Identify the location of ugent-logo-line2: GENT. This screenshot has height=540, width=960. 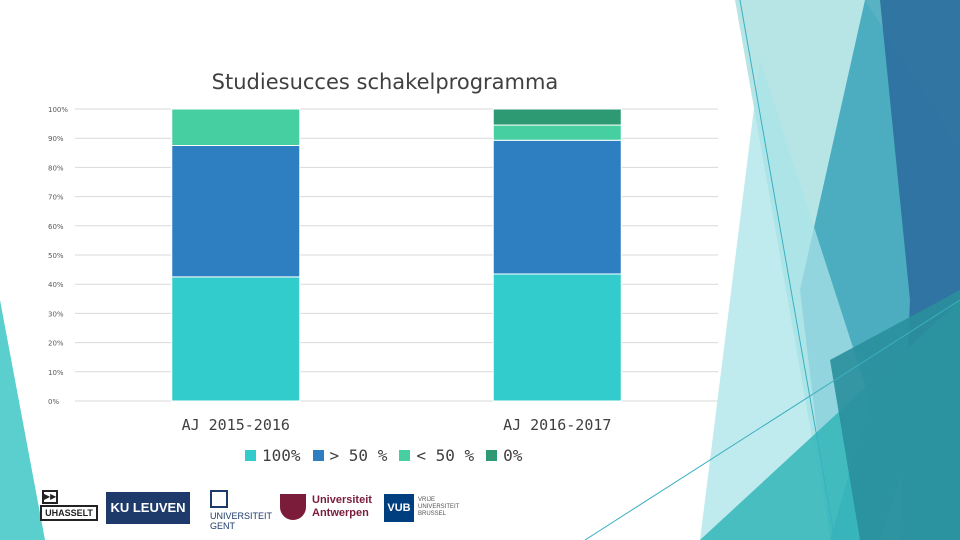
(223, 526).